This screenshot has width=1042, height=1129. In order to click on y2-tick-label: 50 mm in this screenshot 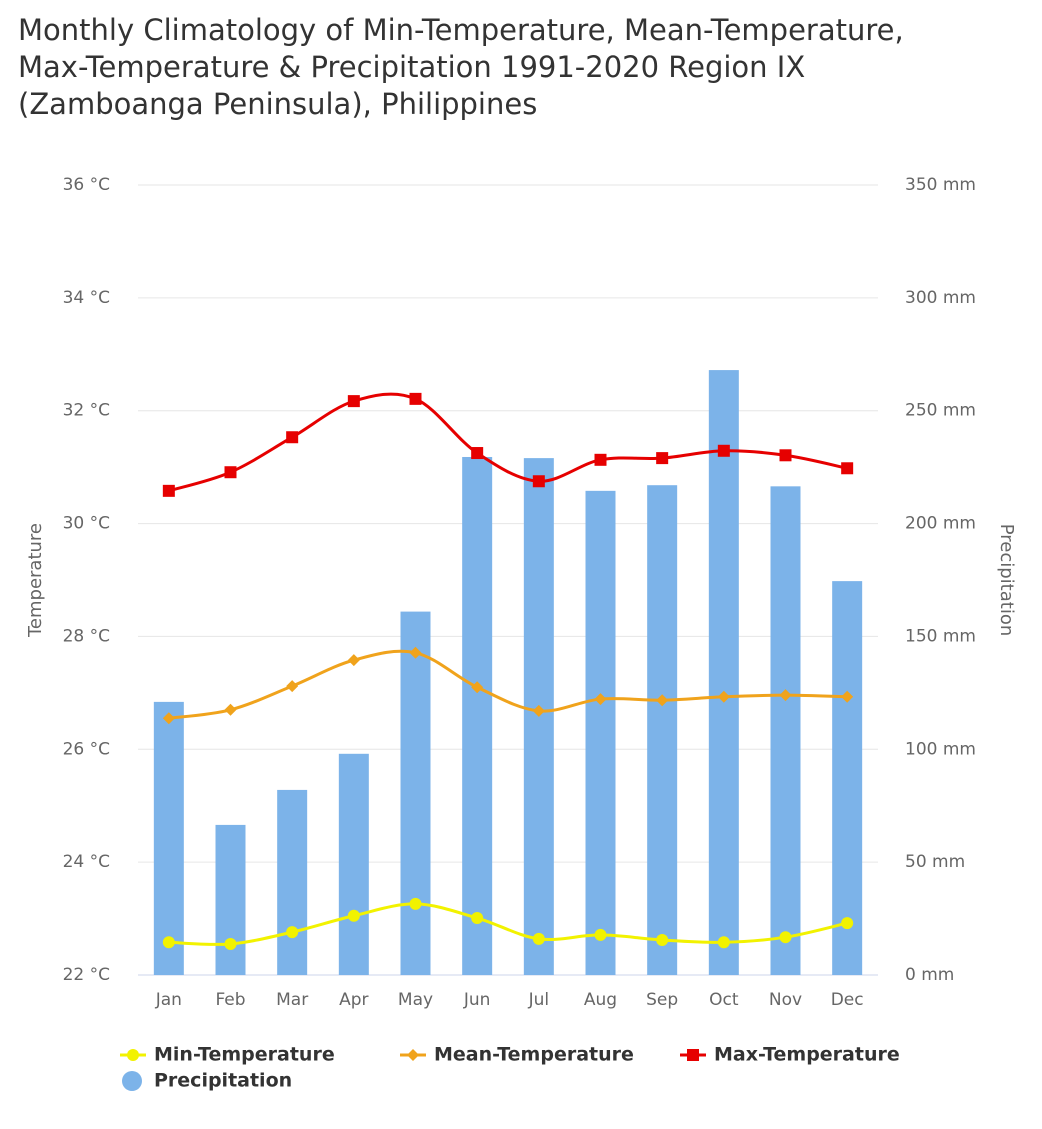, I will do `click(935, 862)`.